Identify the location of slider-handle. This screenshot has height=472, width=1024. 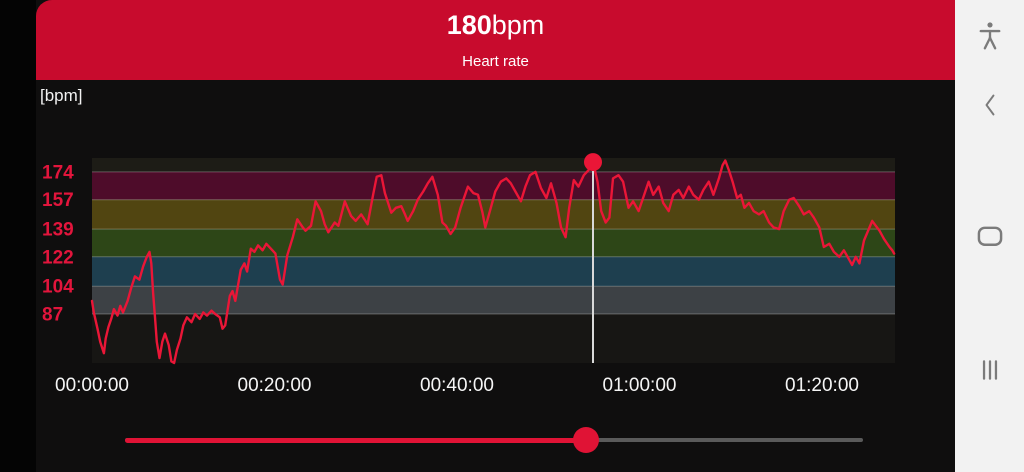
(586, 440).